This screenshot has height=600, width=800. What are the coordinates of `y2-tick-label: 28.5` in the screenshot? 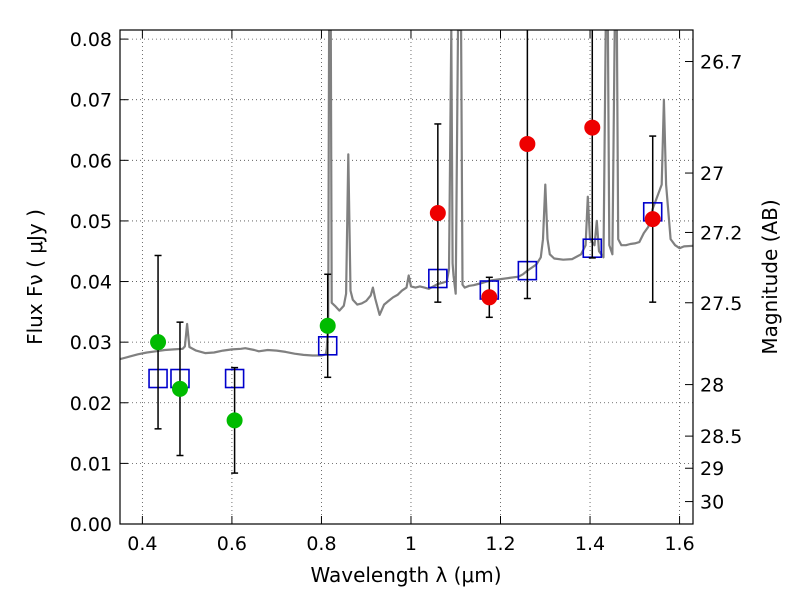 It's located at (721, 437).